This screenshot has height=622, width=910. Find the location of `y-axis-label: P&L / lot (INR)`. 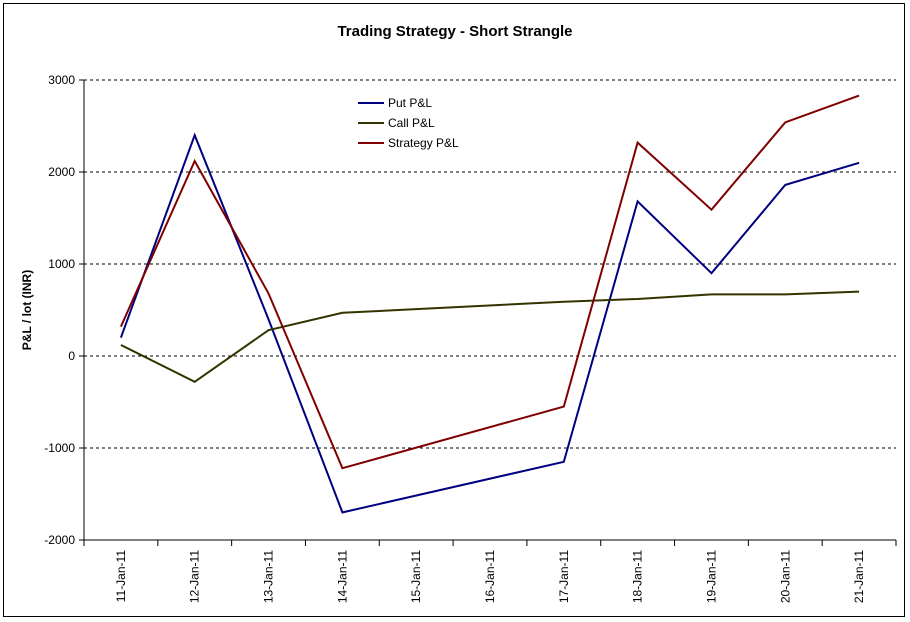

y-axis-label: P&L / lot (INR) is located at coordinates (27, 310).